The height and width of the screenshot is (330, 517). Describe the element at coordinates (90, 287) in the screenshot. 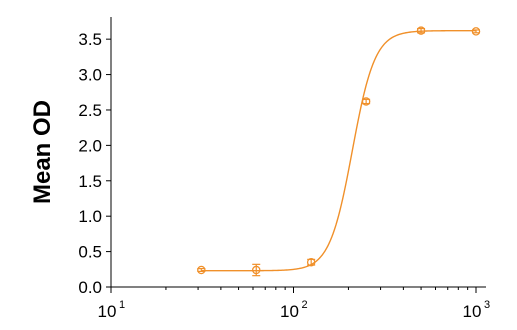

I see `y-tick-label: 0.0` at that location.